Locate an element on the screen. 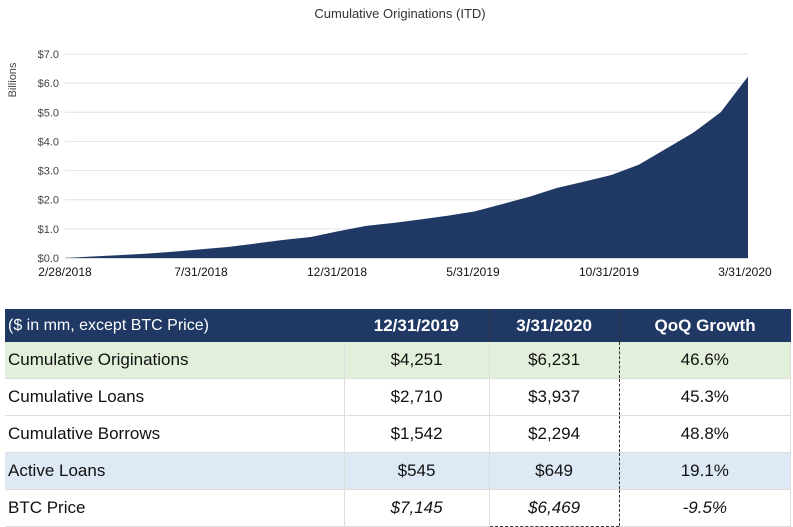  cell: 19.1% is located at coordinates (705, 471).